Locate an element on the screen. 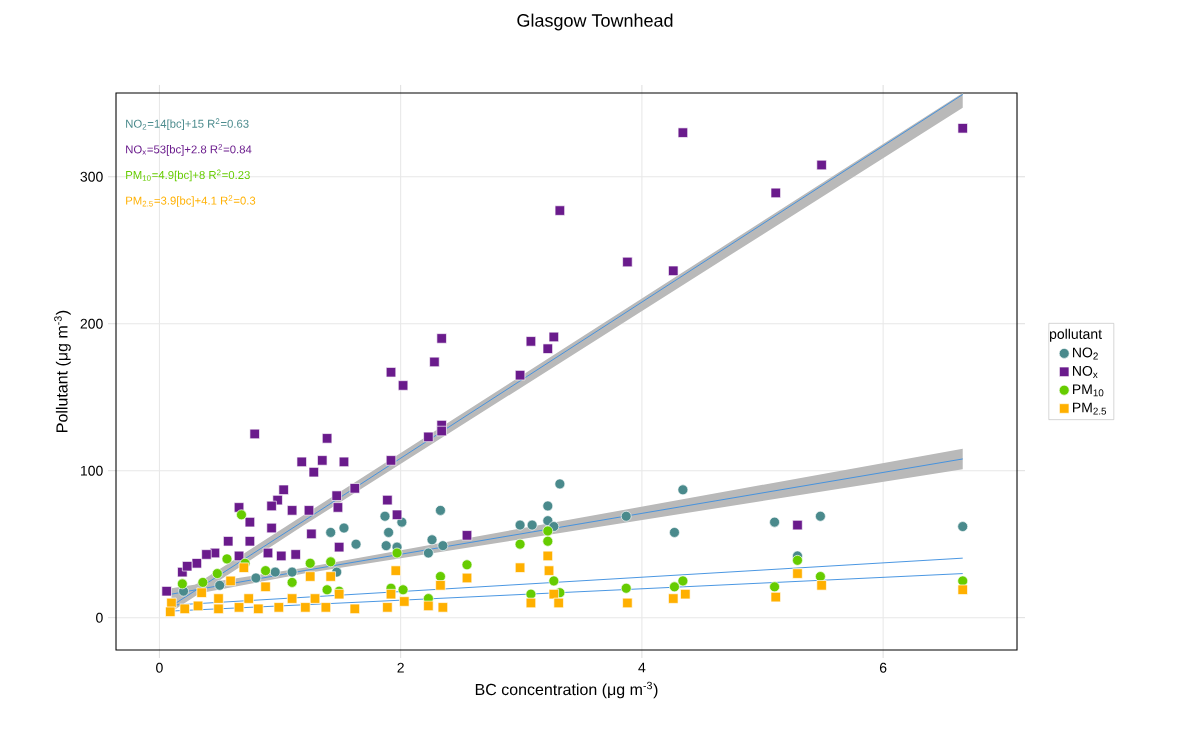 The width and height of the screenshot is (1189, 747). x-tick-label: 0 is located at coordinates (159, 667).